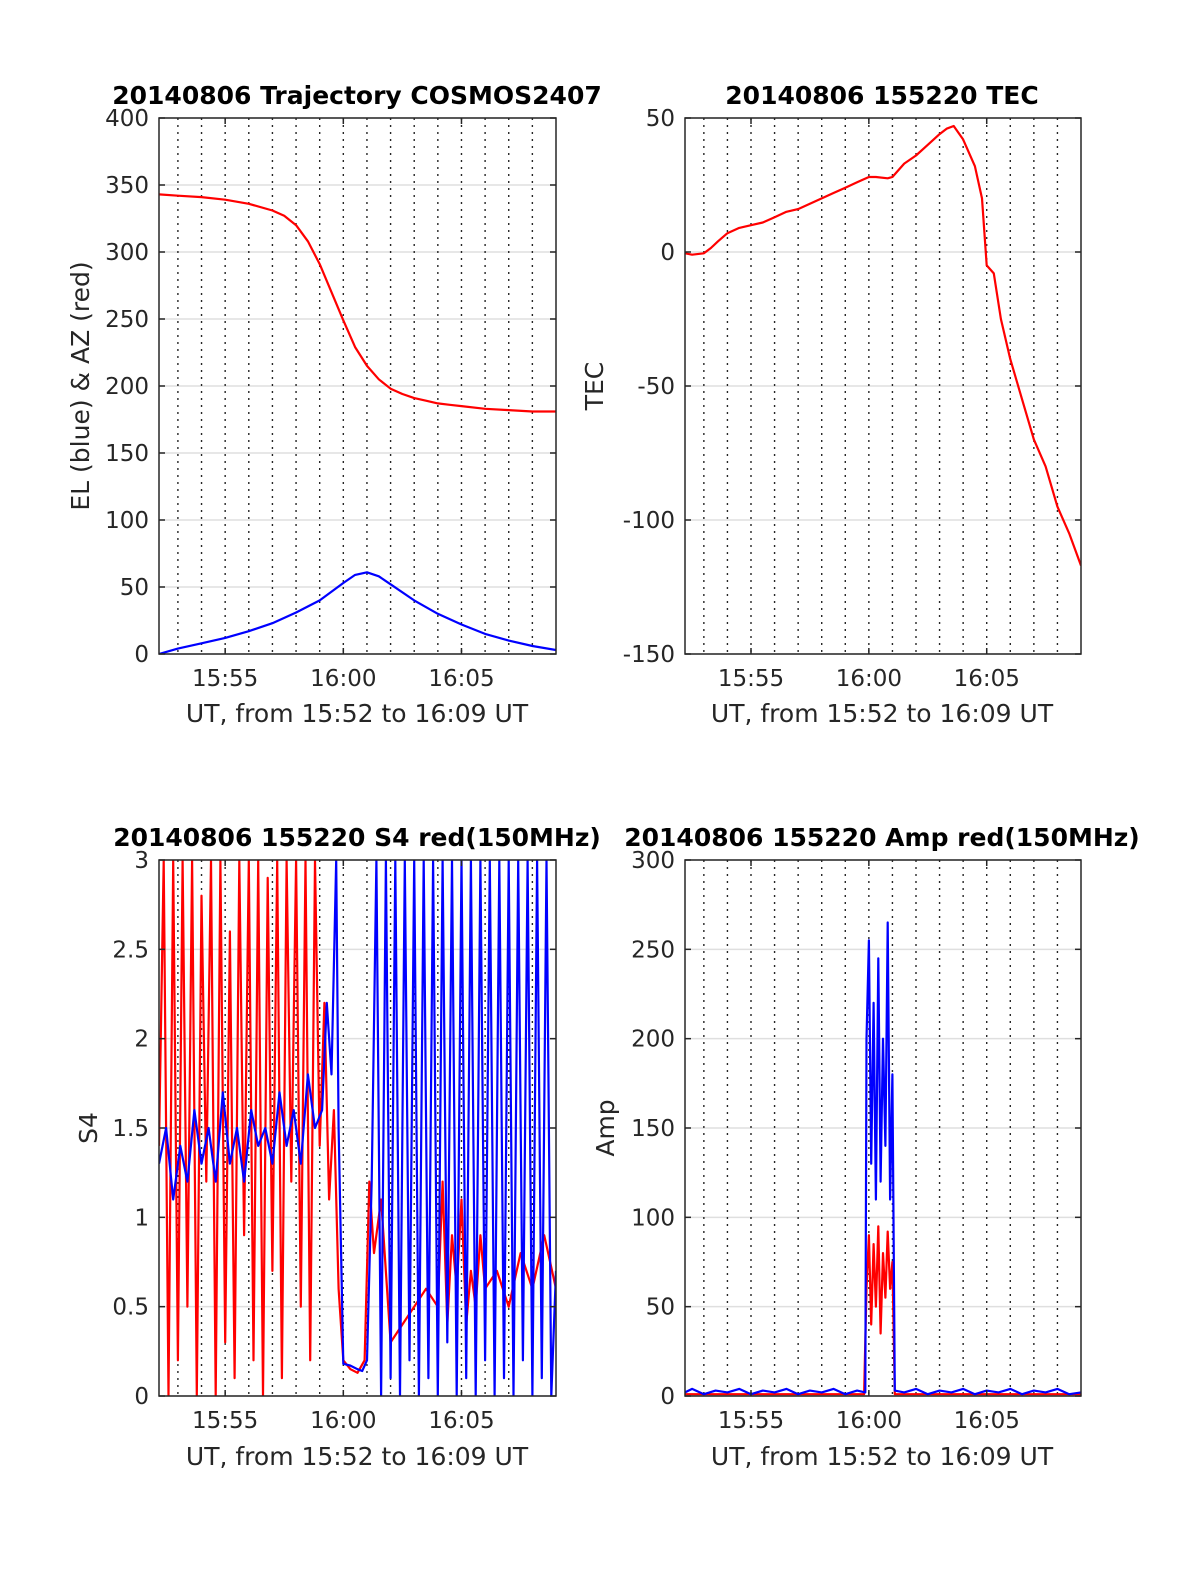  Describe the element at coordinates (130, 1129) in the screenshot. I see `y-tick-label: 1.5` at that location.